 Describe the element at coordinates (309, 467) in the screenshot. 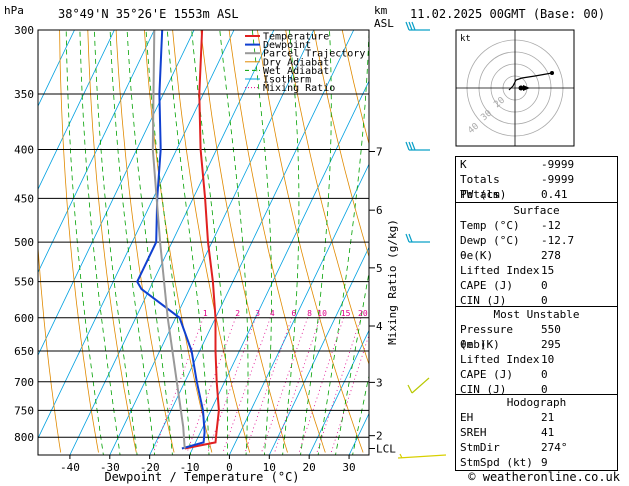

I see `x-tick-label: 20` at that location.